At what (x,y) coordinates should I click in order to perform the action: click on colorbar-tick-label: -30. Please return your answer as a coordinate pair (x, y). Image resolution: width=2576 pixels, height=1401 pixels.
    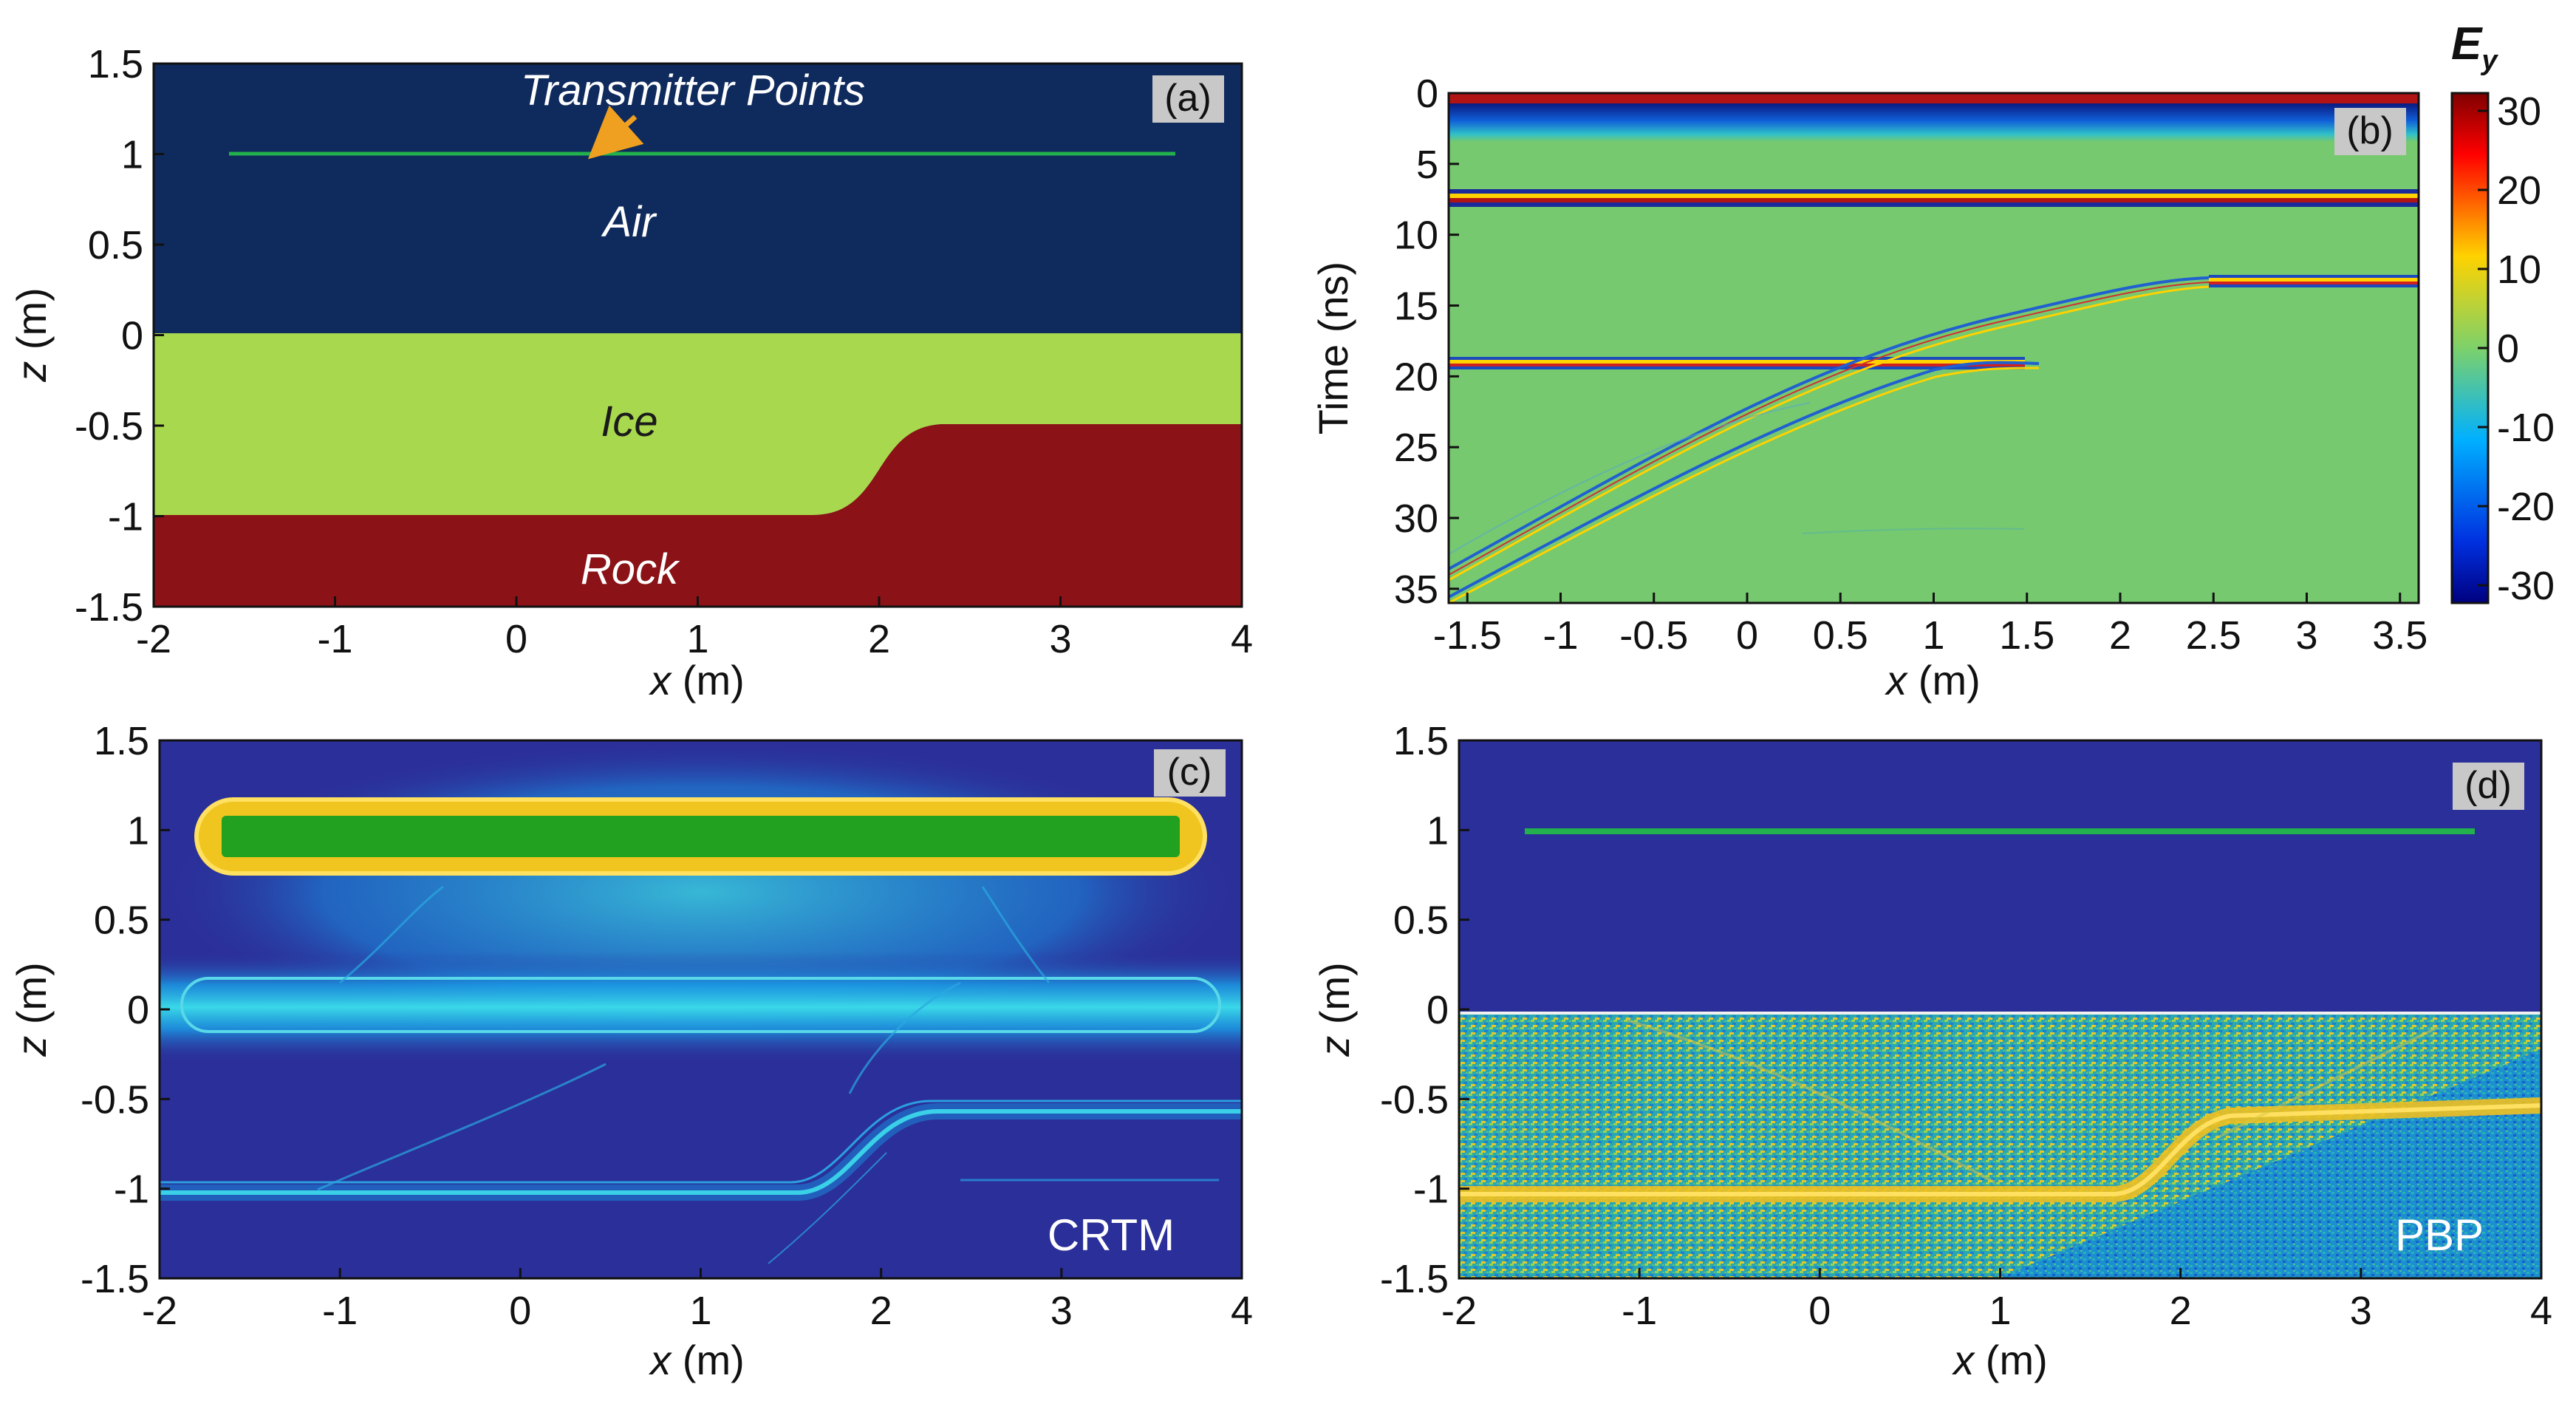
    Looking at the image, I should click on (2526, 586).